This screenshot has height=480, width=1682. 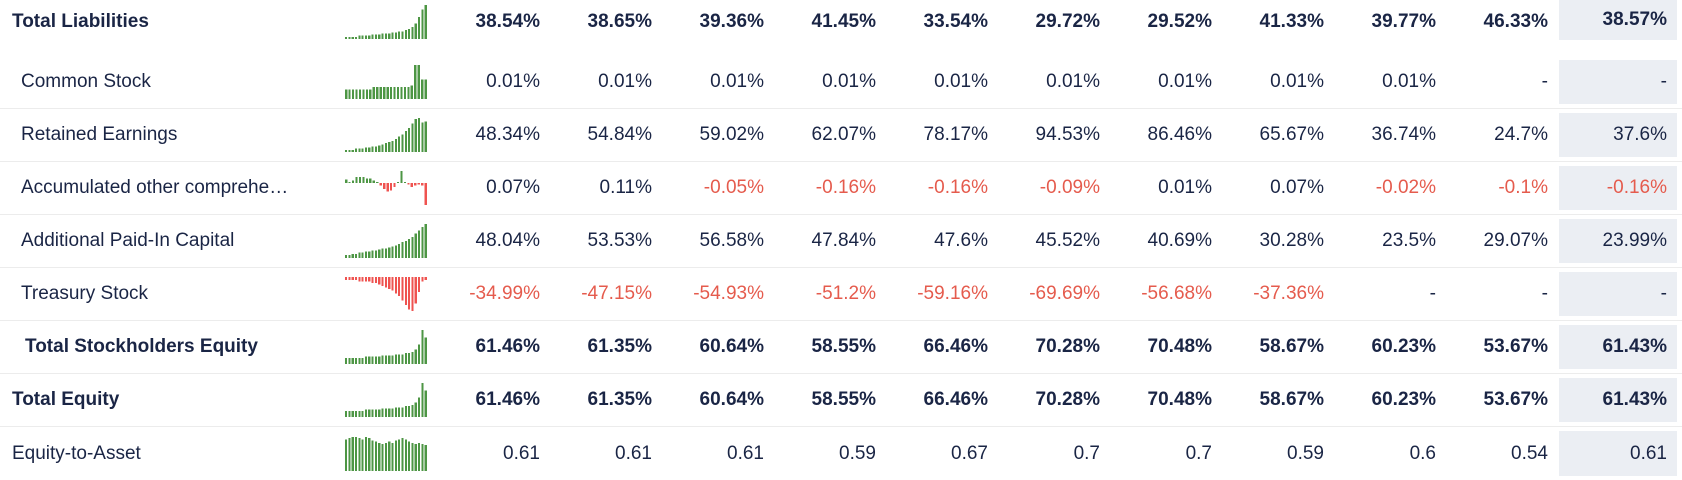 What do you see at coordinates (1179, 21) in the screenshot?
I see `value-cell: 29.52%` at bounding box center [1179, 21].